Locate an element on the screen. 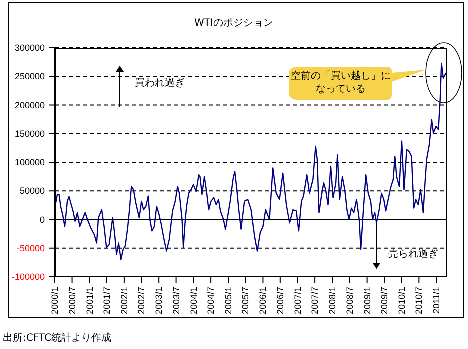 This screenshot has height=349, width=468. x-tick-label: 2011/1 is located at coordinates (437, 300).